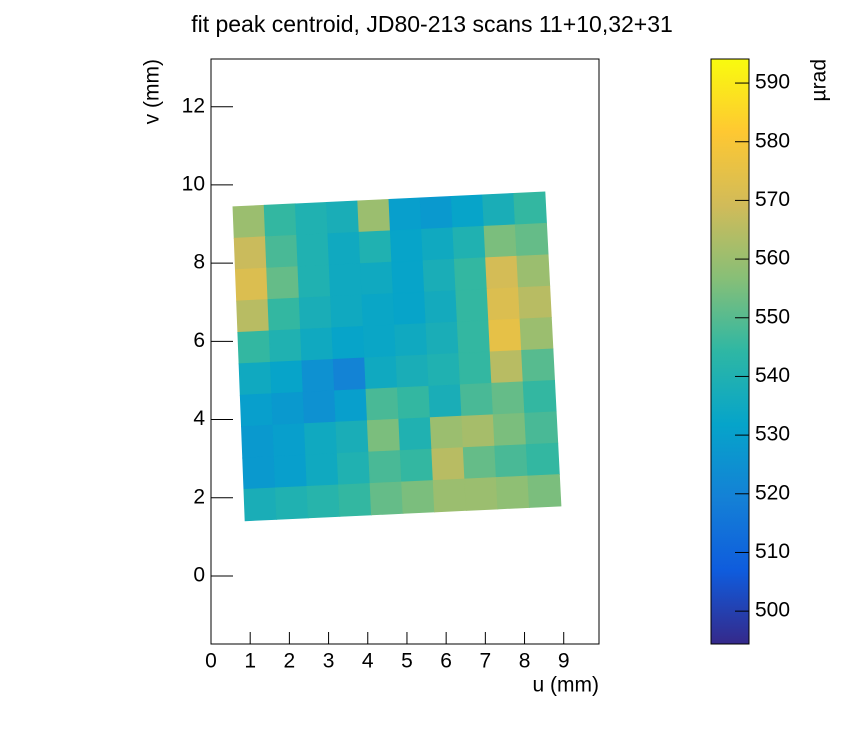  I want to click on x-tick-label: 9, so click(564, 661).